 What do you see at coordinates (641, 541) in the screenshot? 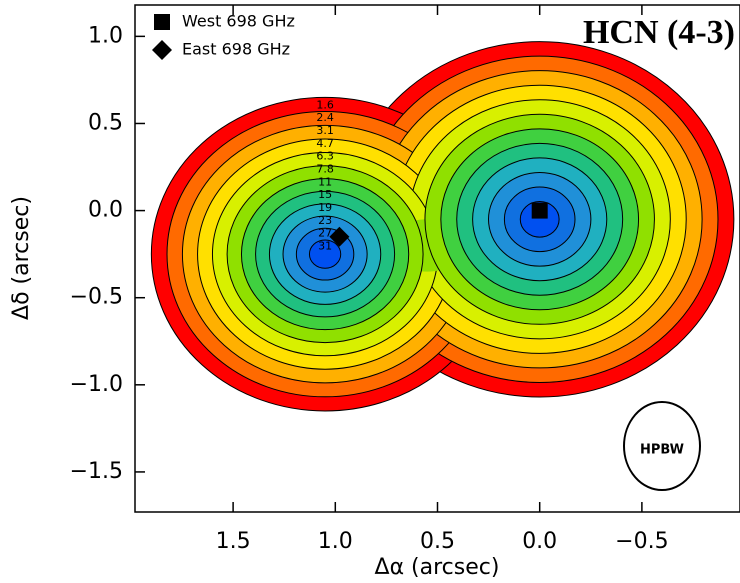
I see `x-tick-label: −0.5` at bounding box center [641, 541].